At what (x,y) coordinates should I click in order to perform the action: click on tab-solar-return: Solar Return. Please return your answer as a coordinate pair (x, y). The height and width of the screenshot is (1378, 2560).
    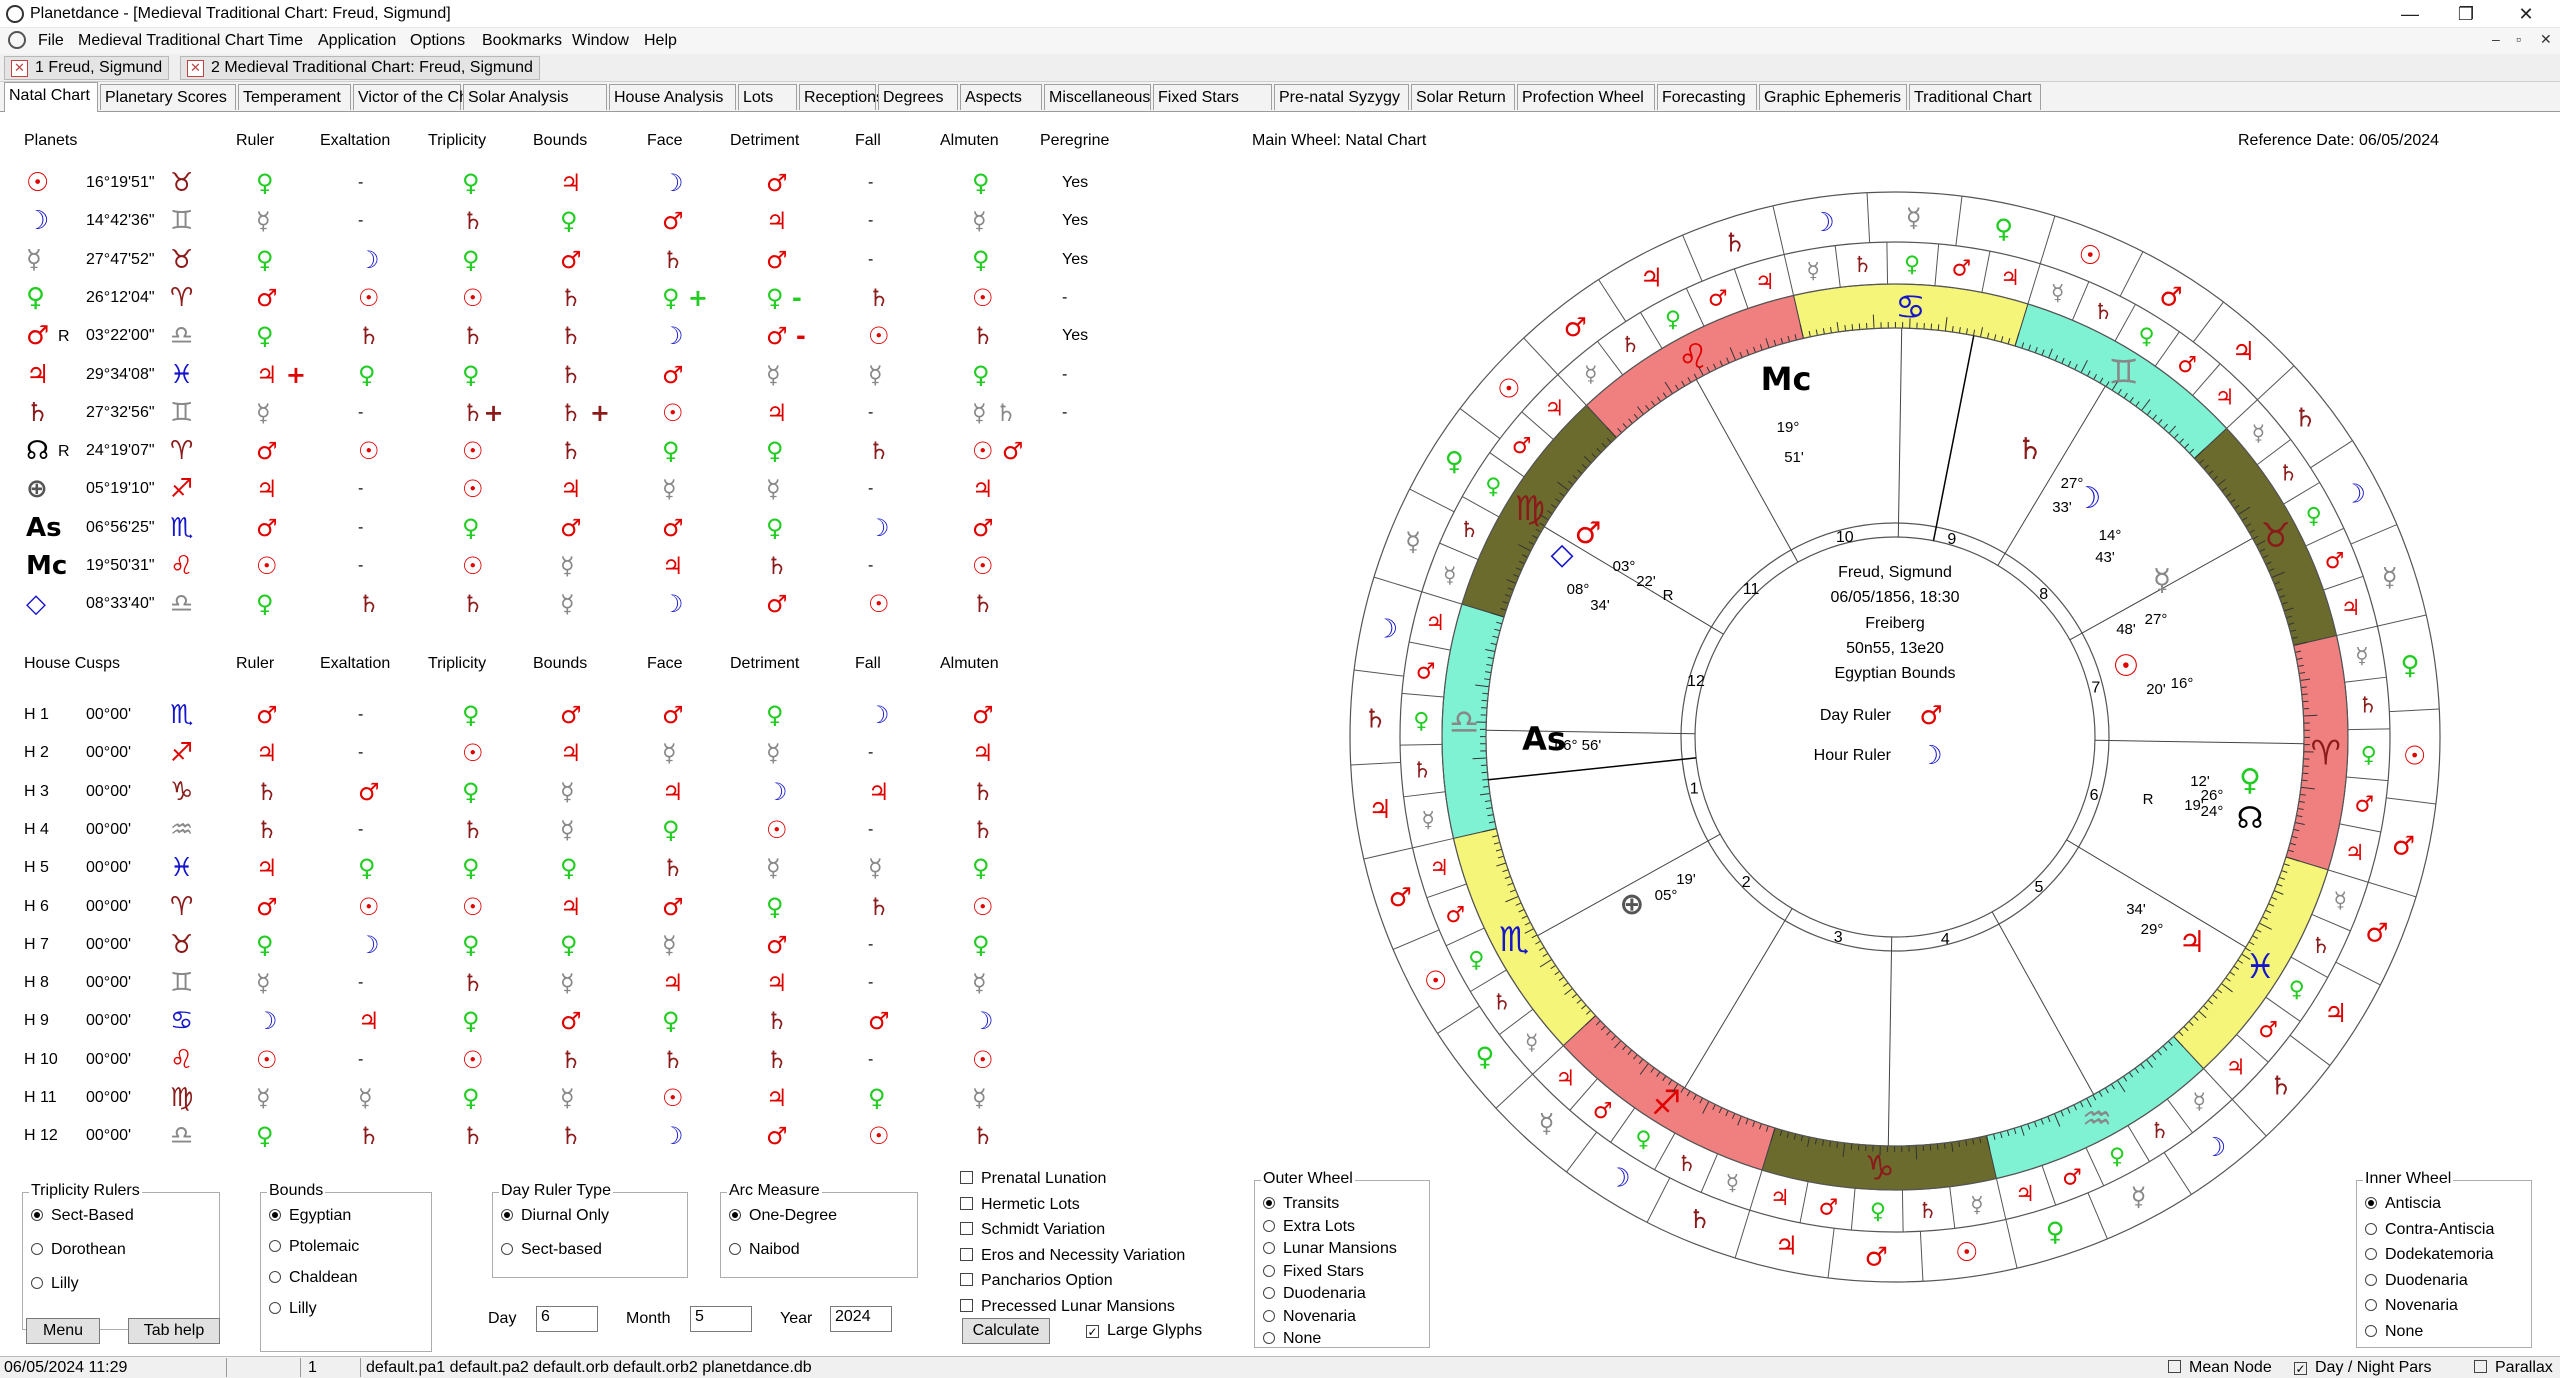
    Looking at the image, I should click on (1463, 97).